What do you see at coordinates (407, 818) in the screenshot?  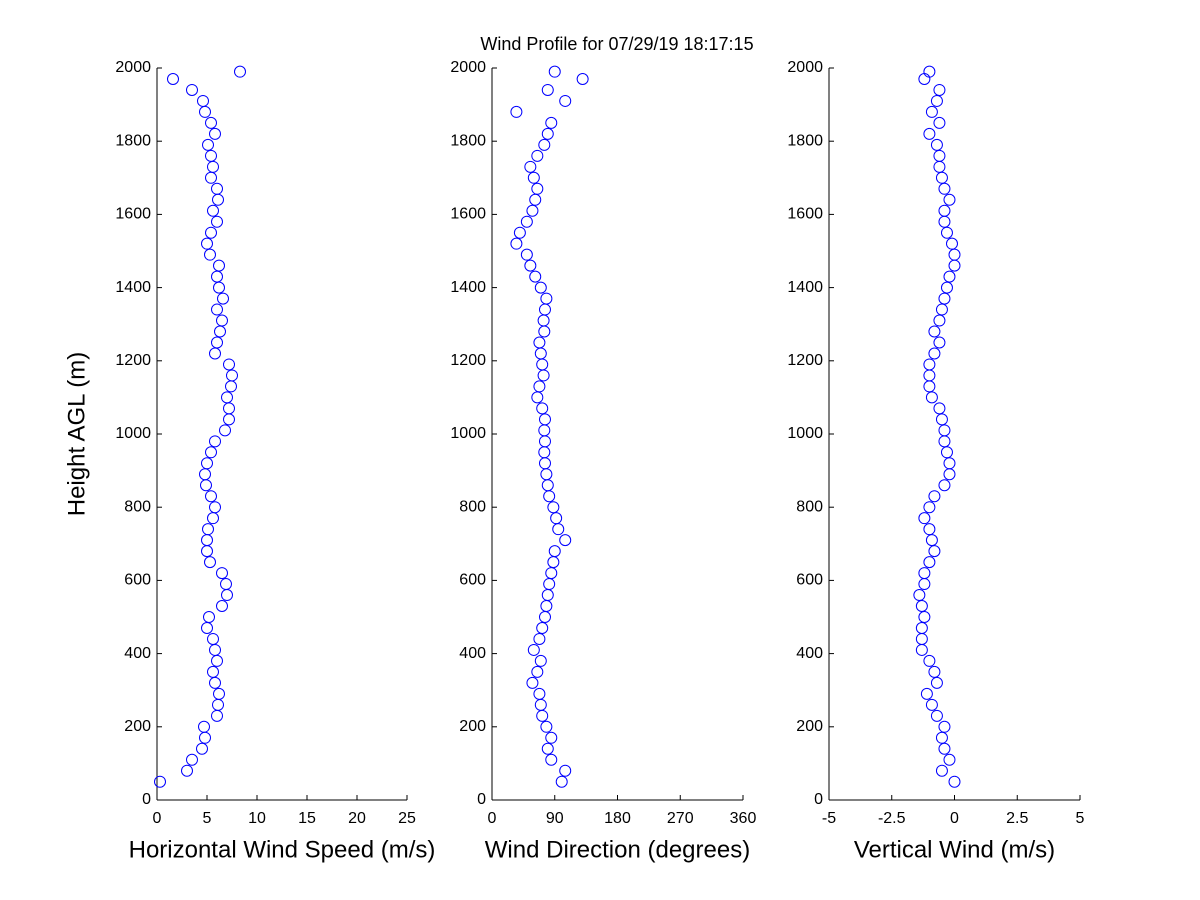 I see `x-tick-label: 25` at bounding box center [407, 818].